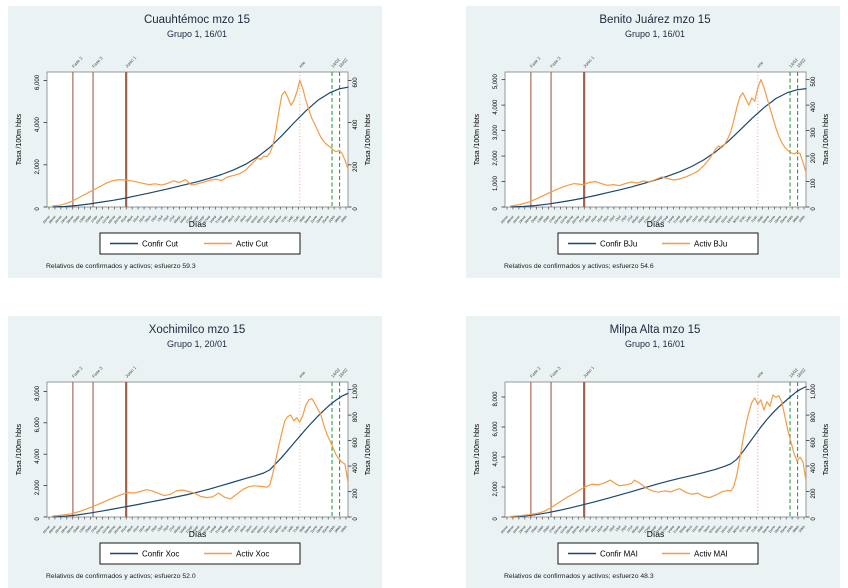  I want to click on x-tick-label: 11may, so click(105, 219).